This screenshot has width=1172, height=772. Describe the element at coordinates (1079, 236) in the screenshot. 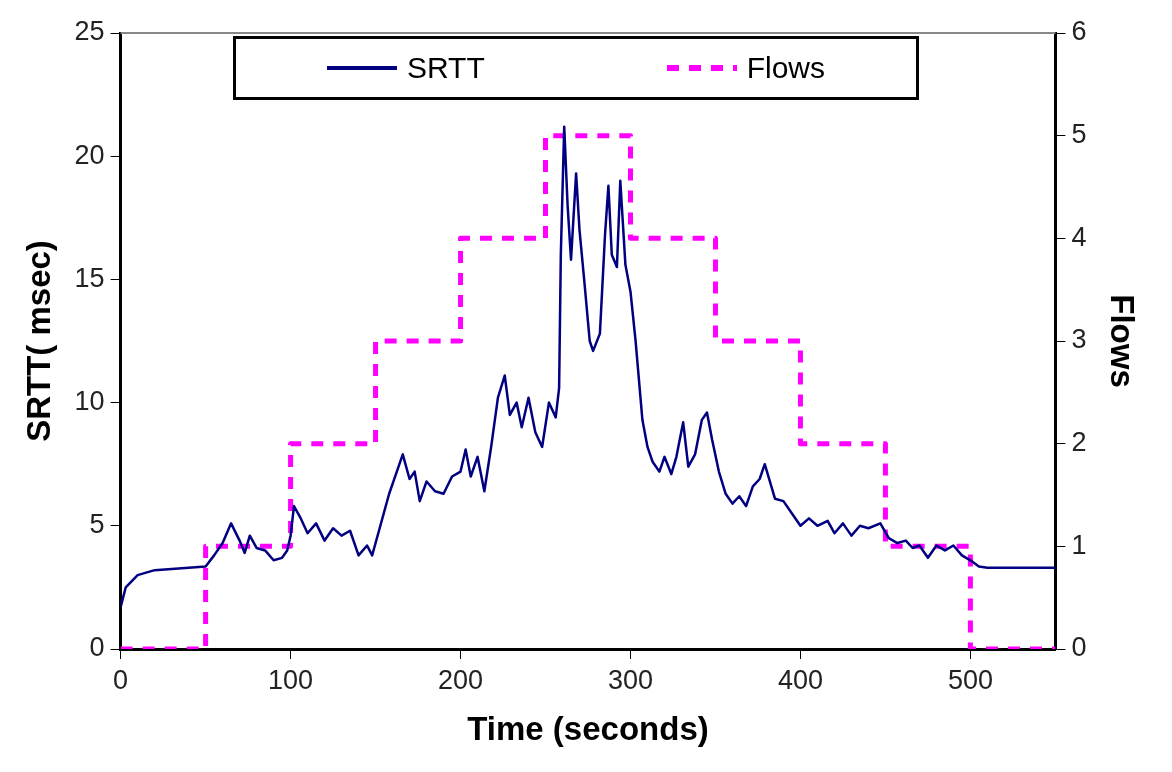

I see `y2-tick-label: 4` at that location.